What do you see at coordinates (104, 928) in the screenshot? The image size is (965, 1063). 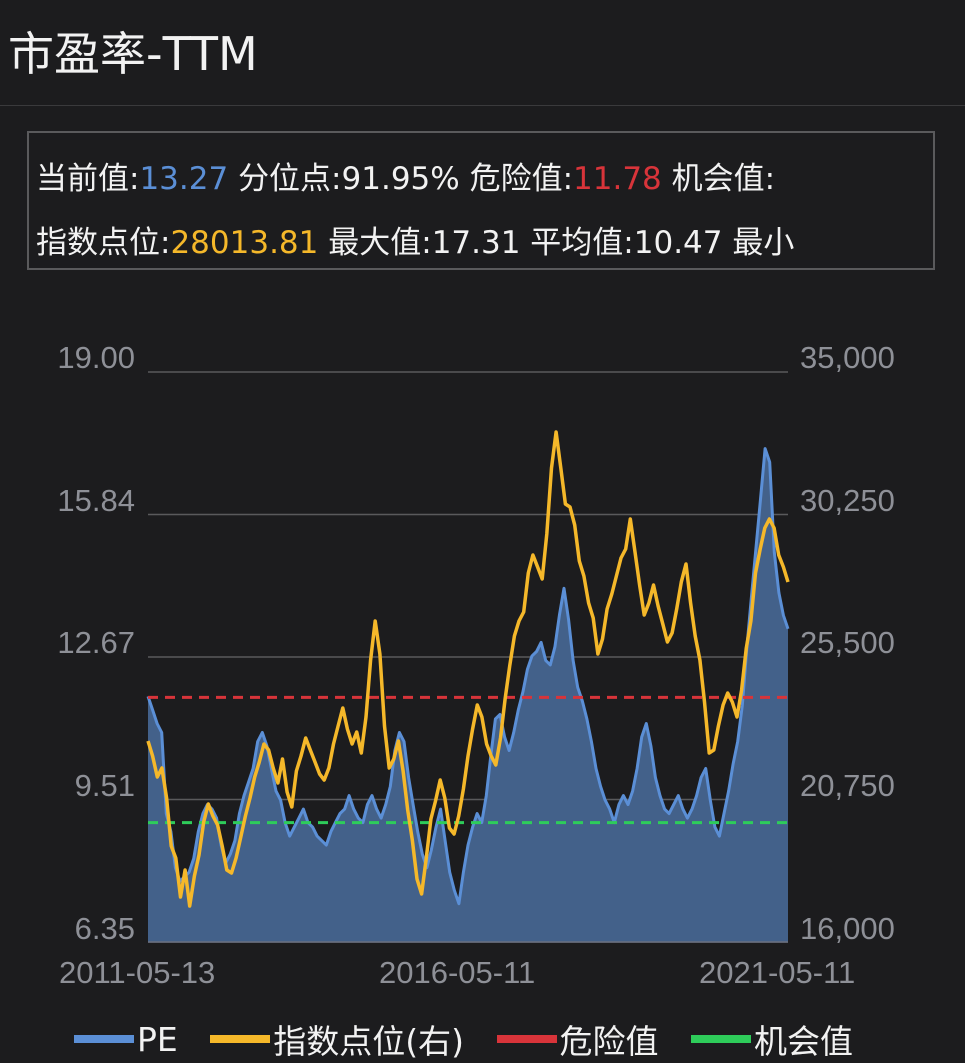 I see `y-left-tick-4: 6.35` at bounding box center [104, 928].